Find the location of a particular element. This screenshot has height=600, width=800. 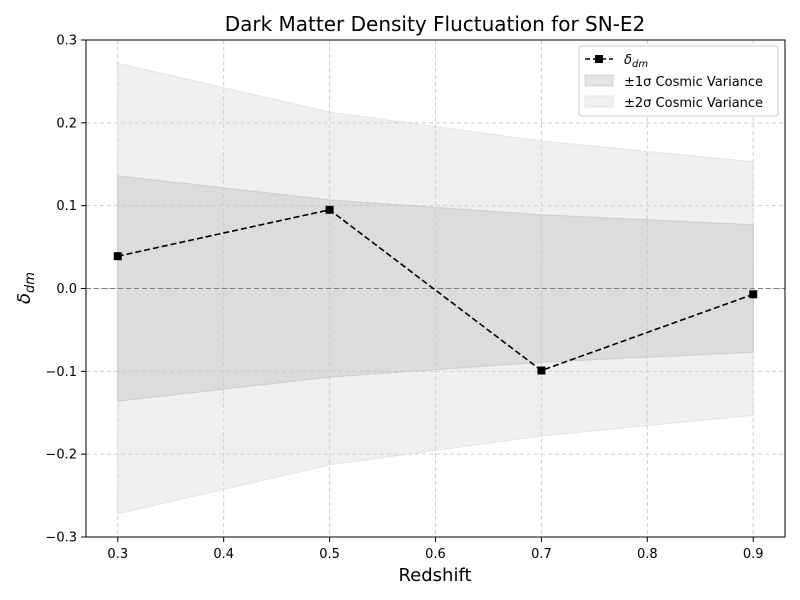

y-tick-label: 0.1 is located at coordinates (66, 206).